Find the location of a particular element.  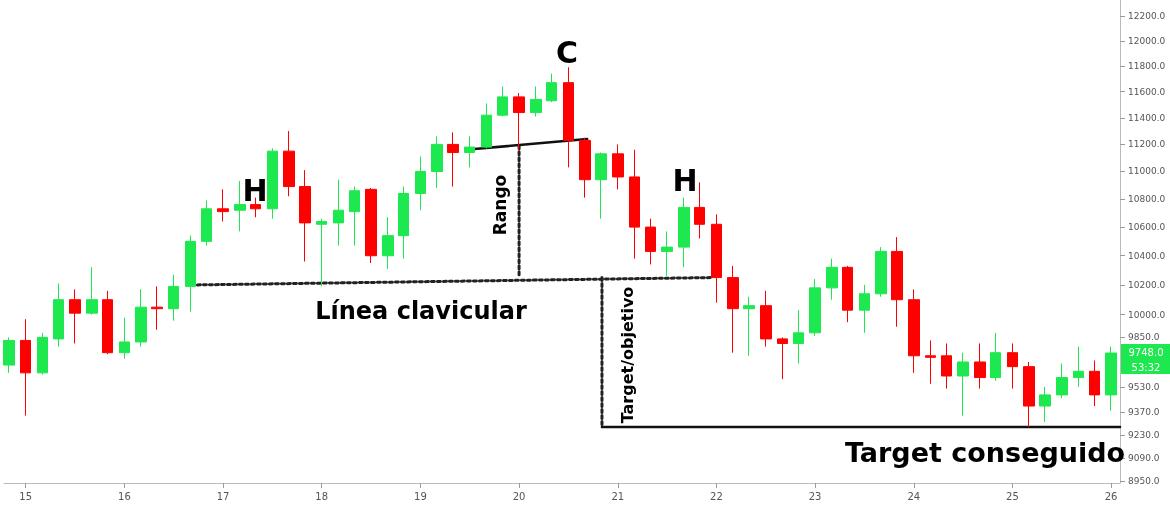

annotation: Target/objetivo is located at coordinates (627, 355).